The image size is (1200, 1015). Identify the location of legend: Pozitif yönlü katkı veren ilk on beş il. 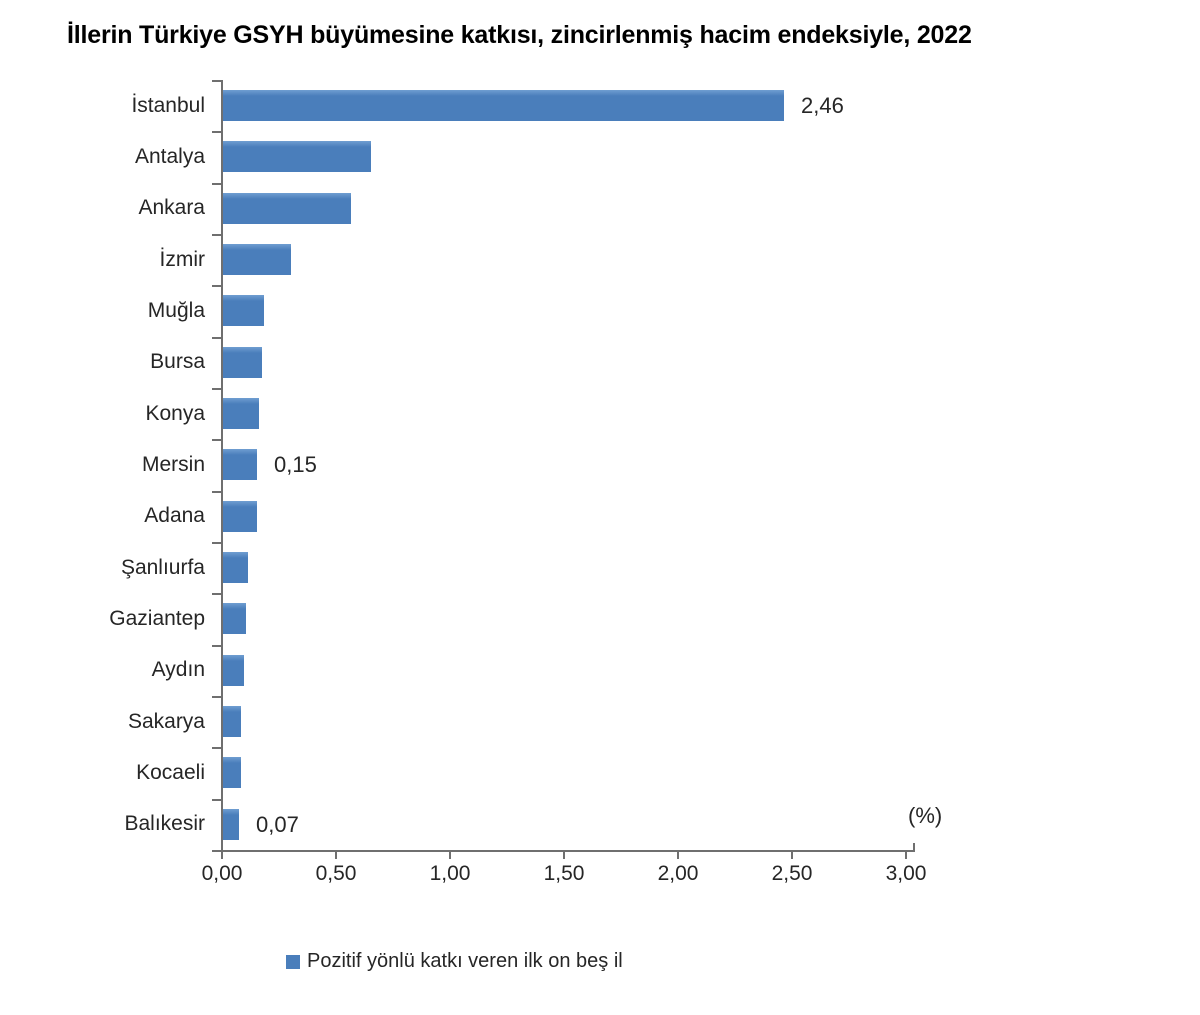
(454, 961).